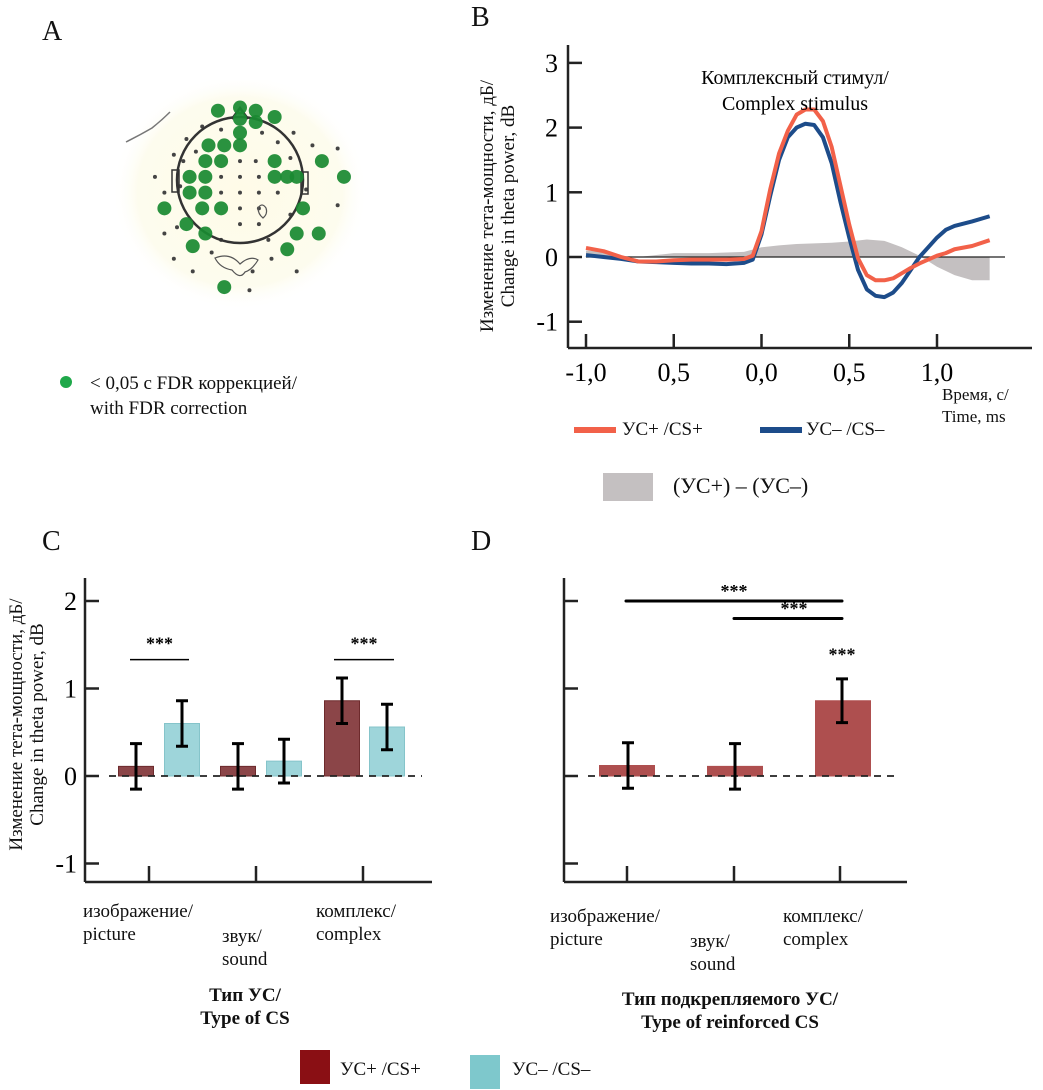 Image resolution: width=1043 pixels, height=1090 pixels. What do you see at coordinates (254, 197) in the screenshot?
I see `electrode-group-significant` at bounding box center [254, 197].